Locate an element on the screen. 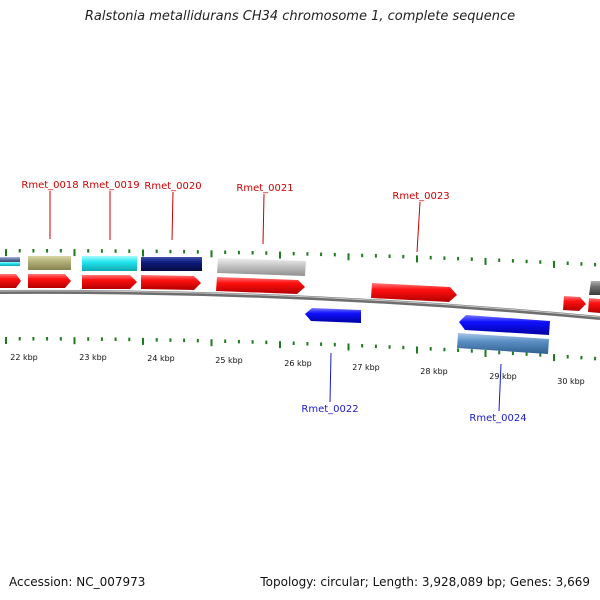 Image resolution: width=600 pixels, height=600 pixels. feature-bar-silver is located at coordinates (261, 267).